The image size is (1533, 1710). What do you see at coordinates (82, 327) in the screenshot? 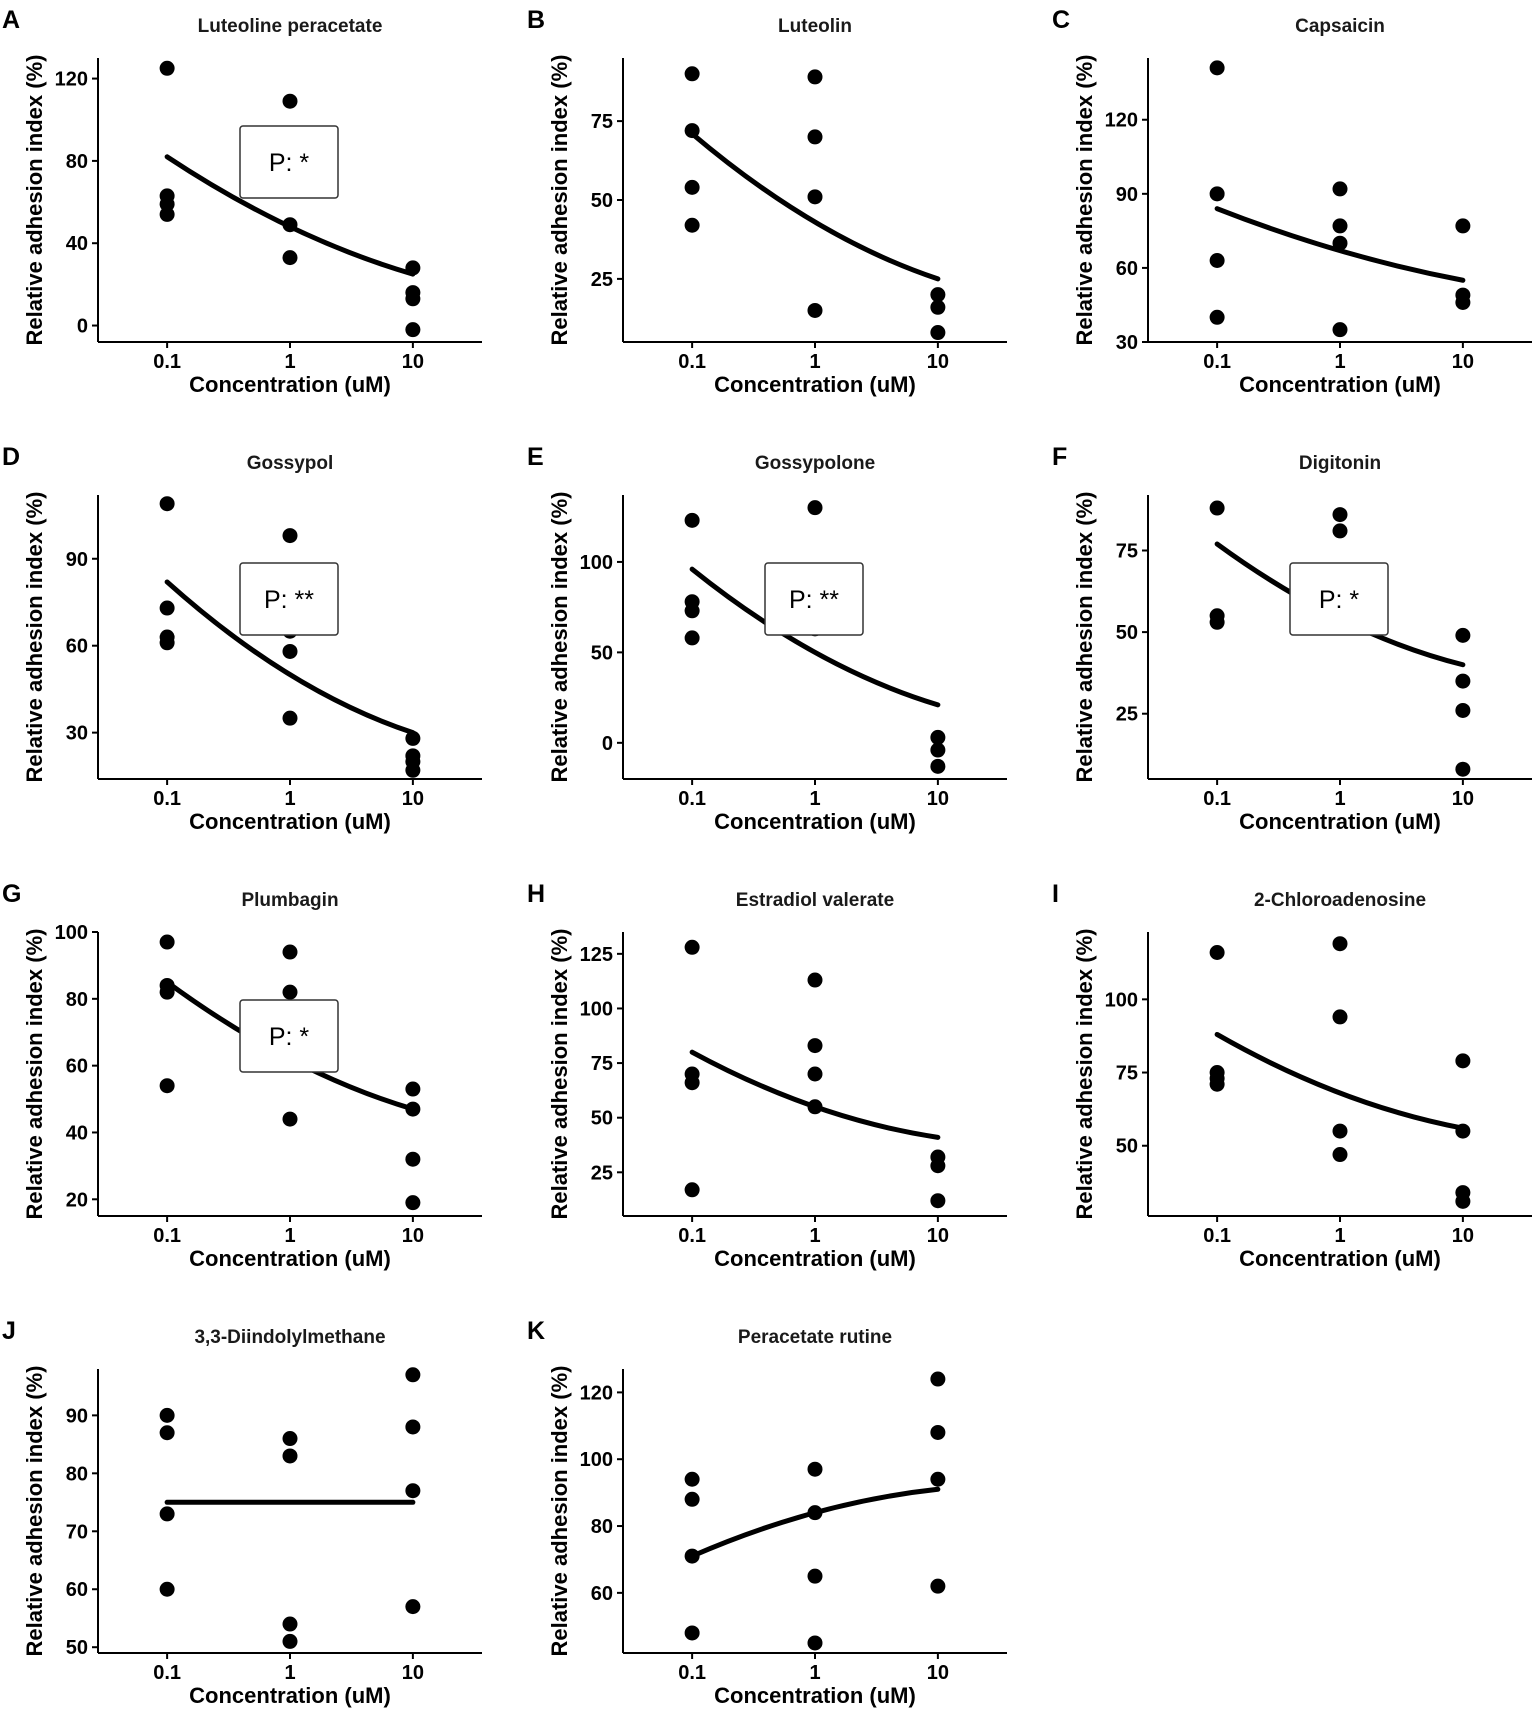
I see `y-tick-label: 0` at bounding box center [82, 327].